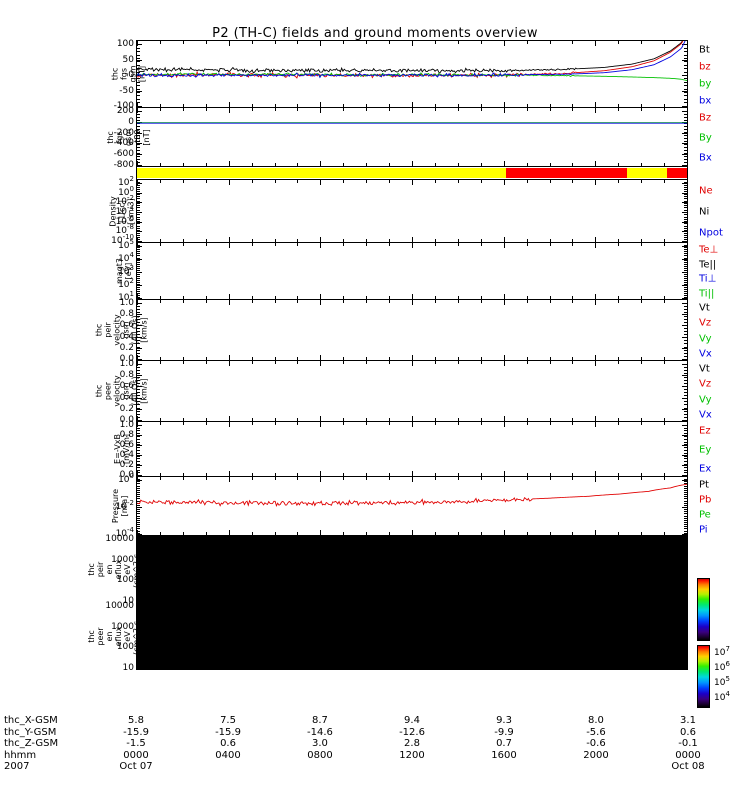 The image size is (750, 800). I want to click on panel-peer-velocity-legend: Vt Vz Vy Vx, so click(718, 391).